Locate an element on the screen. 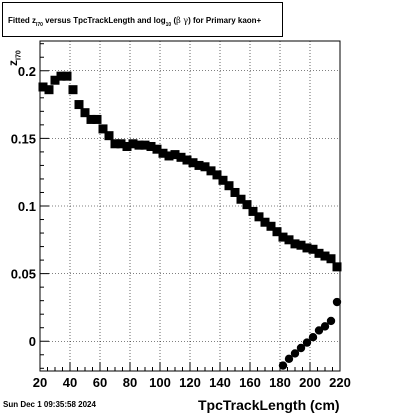 This screenshot has height=414, width=400. title-subscript-1: I70 is located at coordinates (39, 25).